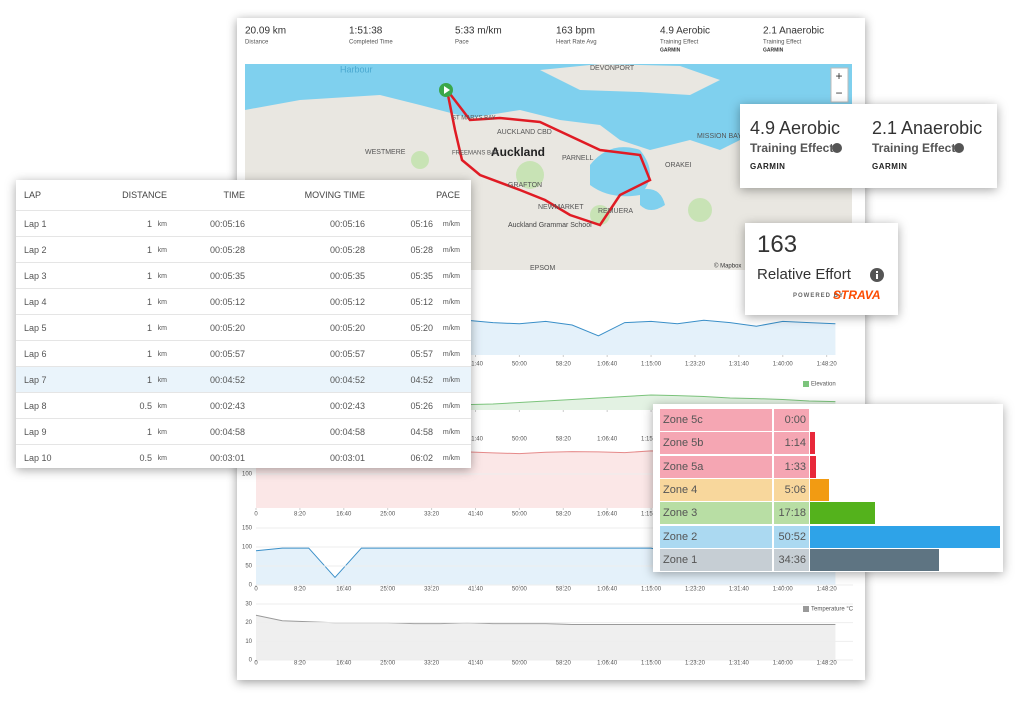  What do you see at coordinates (347, 458) in the screenshot?
I see `moving-time: 00:03:01` at bounding box center [347, 458].